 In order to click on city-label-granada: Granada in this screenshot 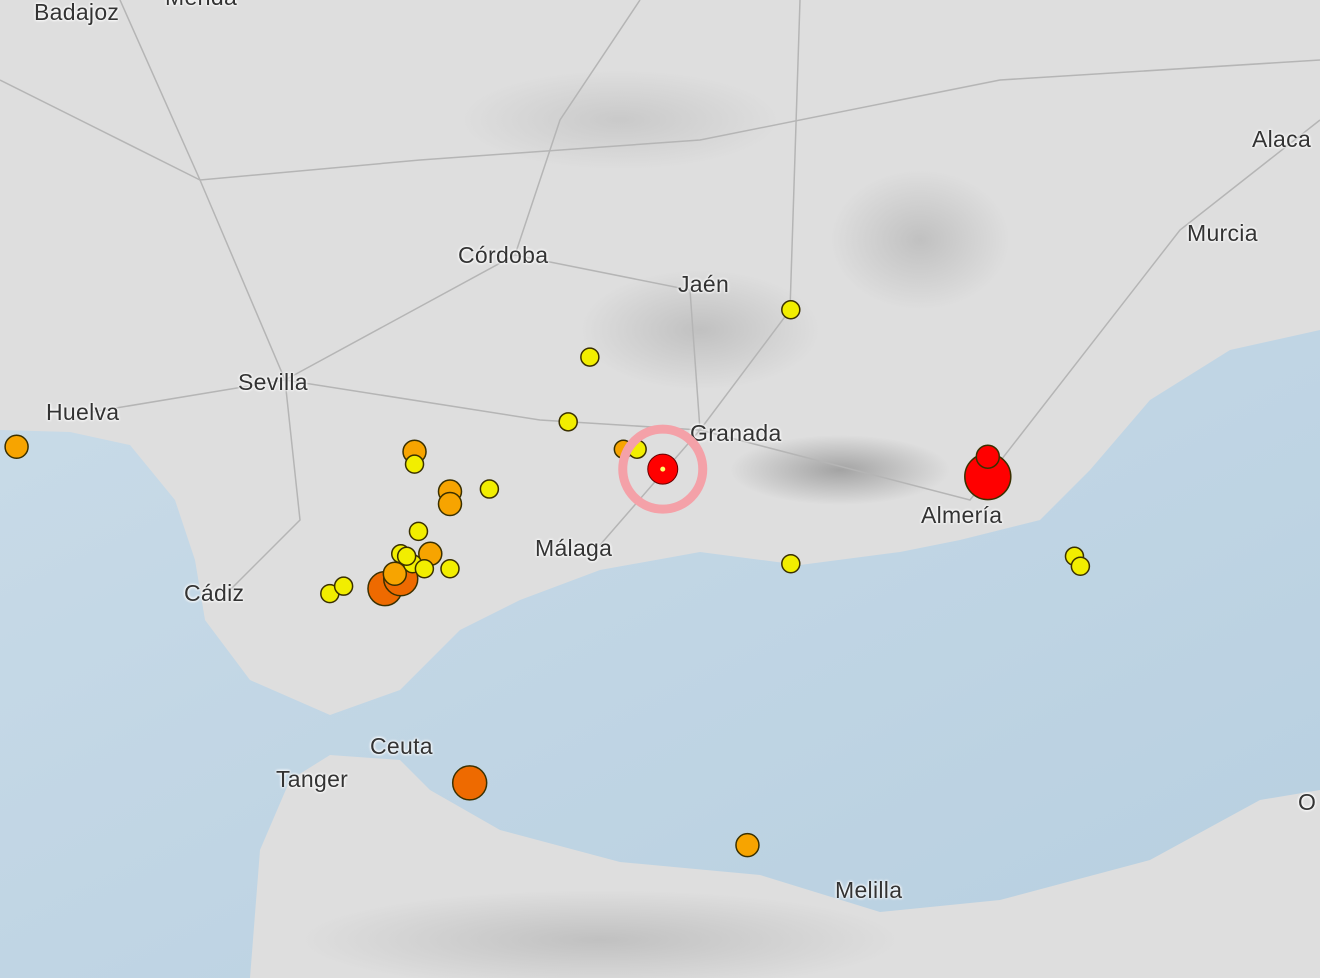, I will do `click(736, 433)`.